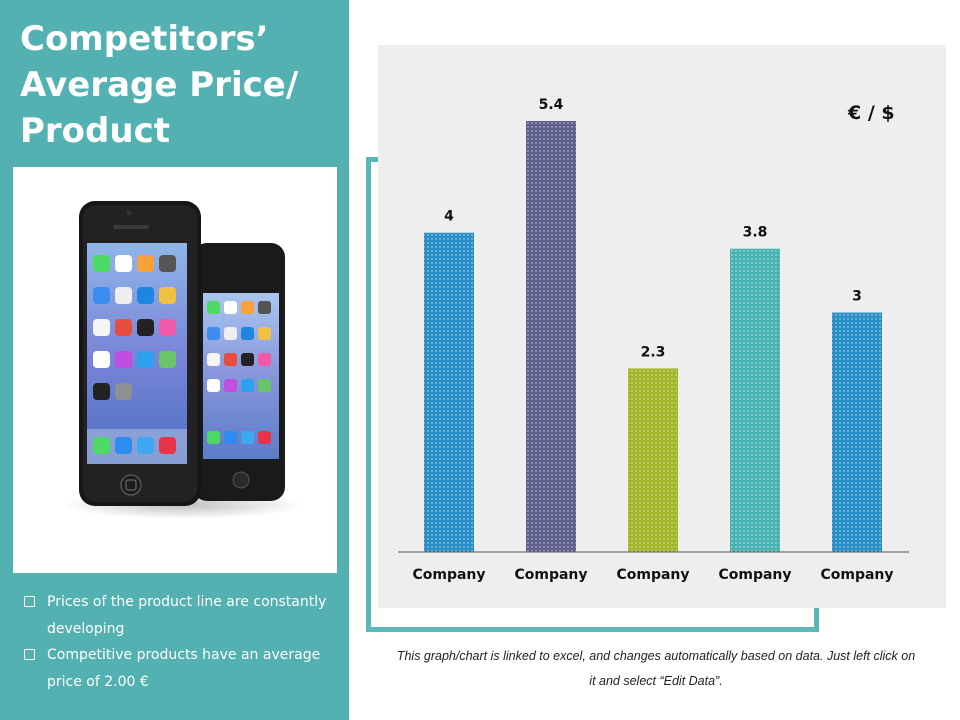 The image size is (960, 720). What do you see at coordinates (551, 105) in the screenshot?
I see `data-label: 5.4` at bounding box center [551, 105].